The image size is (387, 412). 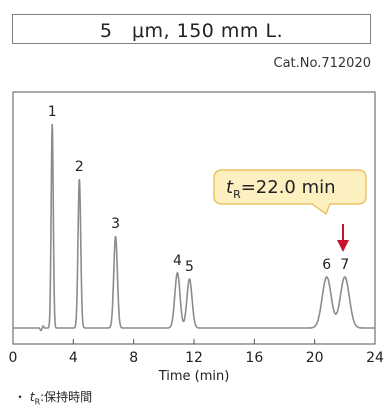 I want to click on retention-time-callout: tR=22.0 min, so click(x=290, y=192).